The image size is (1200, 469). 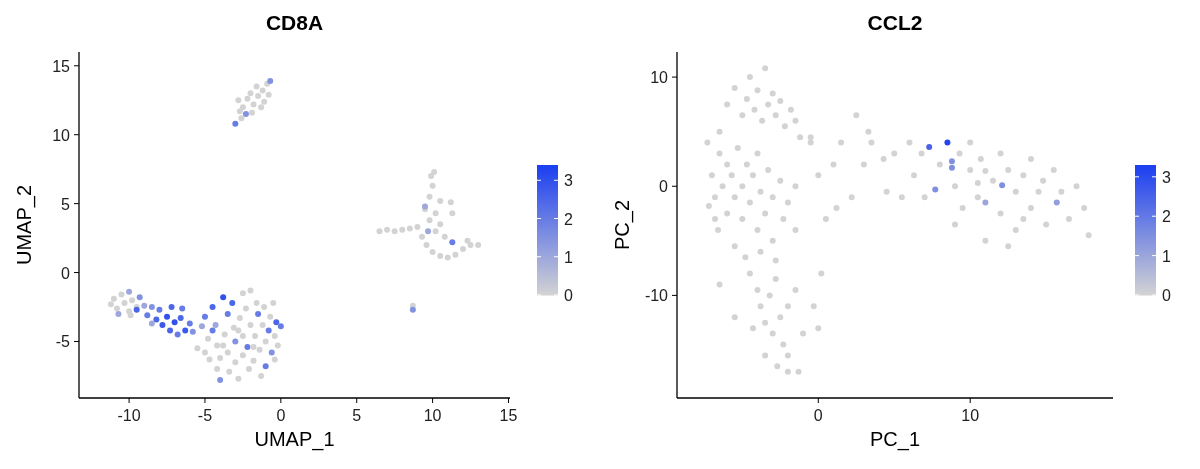 What do you see at coordinates (895, 22) in the screenshot?
I see `chart-title: CCL2` at bounding box center [895, 22].